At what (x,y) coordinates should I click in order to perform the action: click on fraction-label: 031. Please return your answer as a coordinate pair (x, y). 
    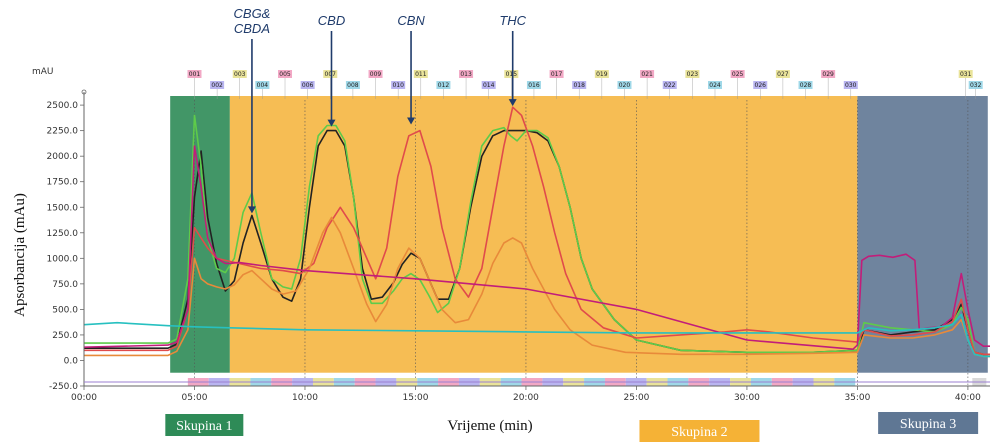
    Looking at the image, I should click on (966, 74).